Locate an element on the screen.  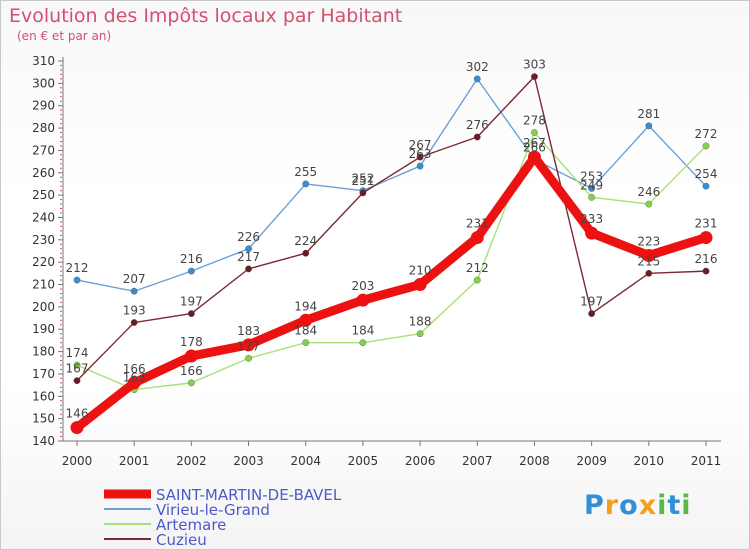
legend-label: Cuzieu is located at coordinates (181, 540).